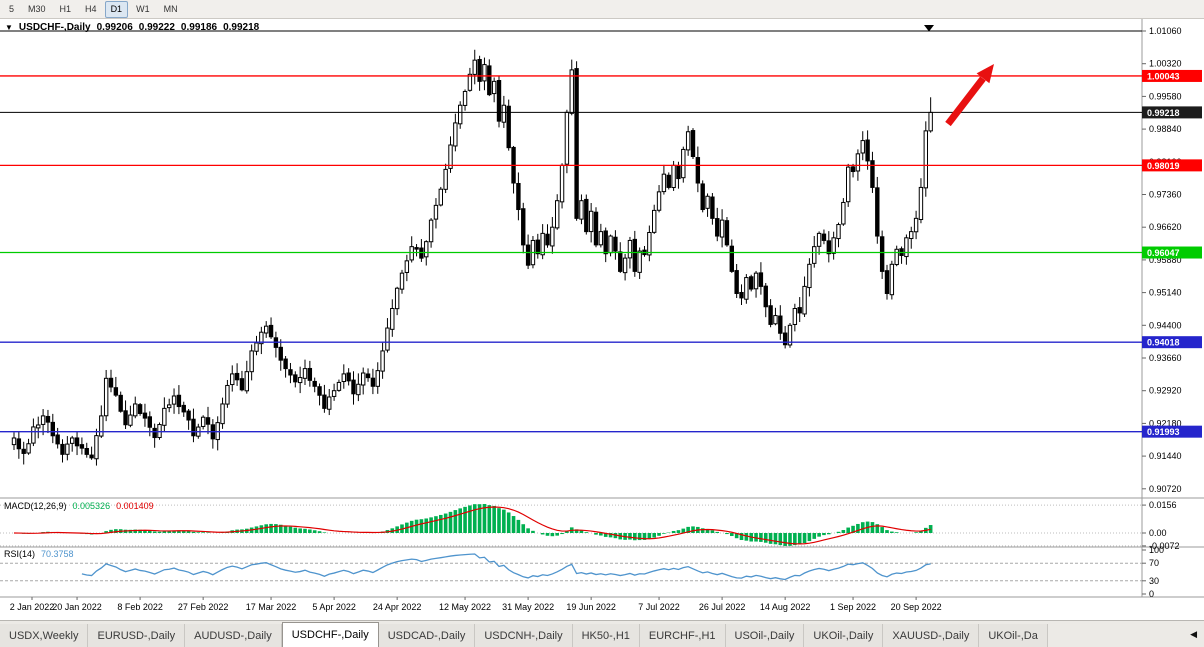 The width and height of the screenshot is (1204, 647). I want to click on svg-text: 70, so click(1154, 563).